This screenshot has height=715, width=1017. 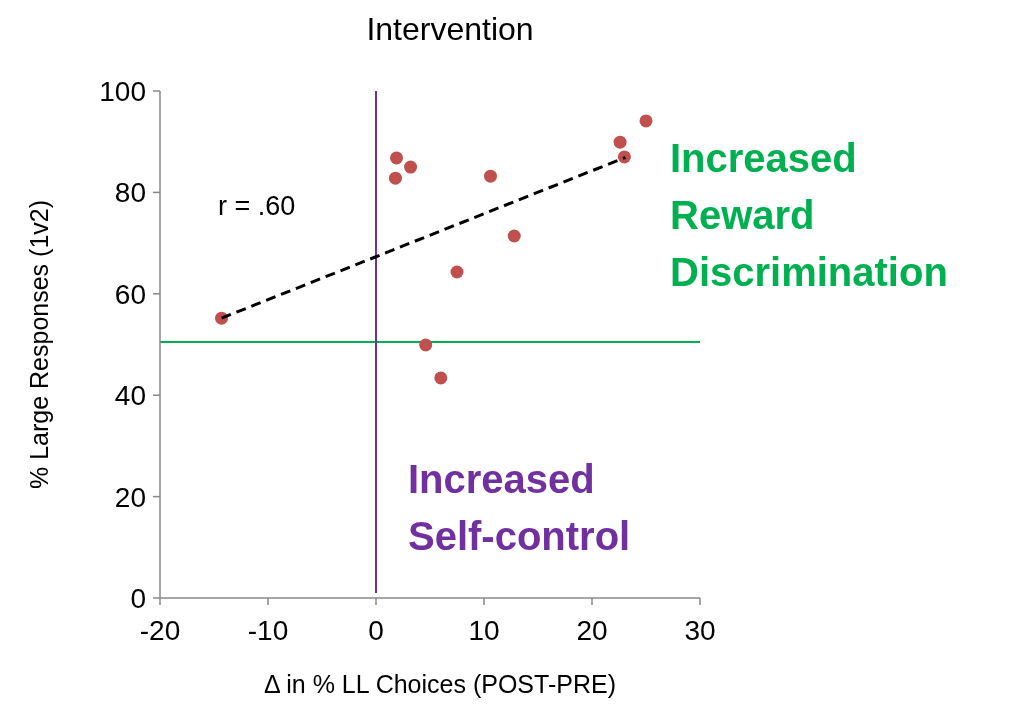 I want to click on y-tick-label: 60, so click(x=130, y=294).